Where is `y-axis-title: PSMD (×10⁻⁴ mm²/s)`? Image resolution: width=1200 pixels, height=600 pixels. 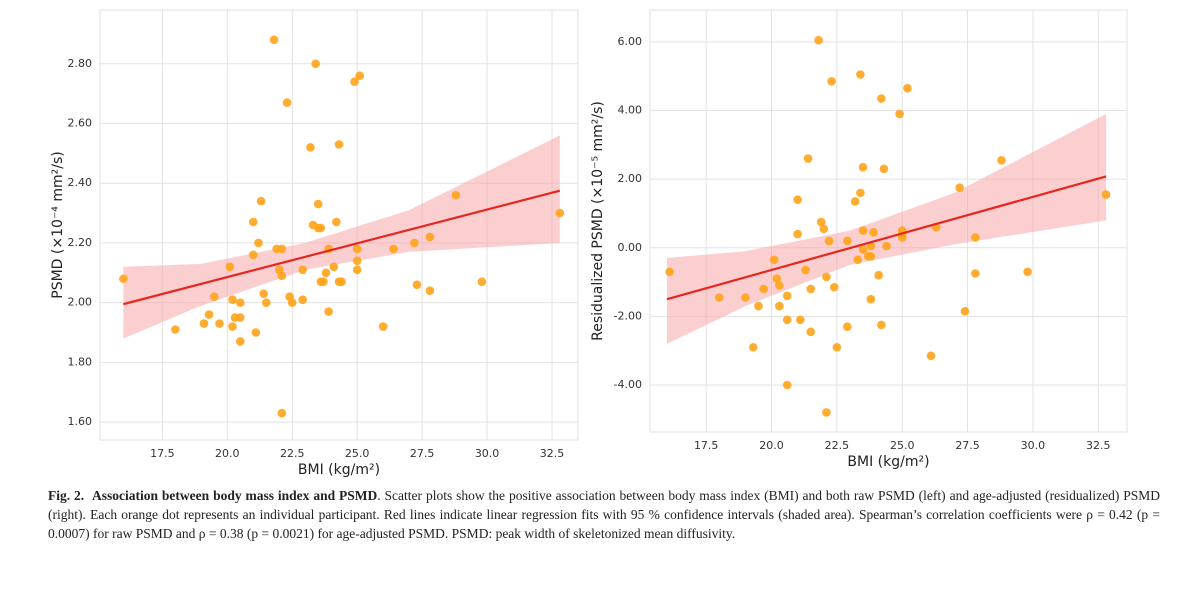
y-axis-title: PSMD (×10⁻⁴ mm²/s) is located at coordinates (58, 224).